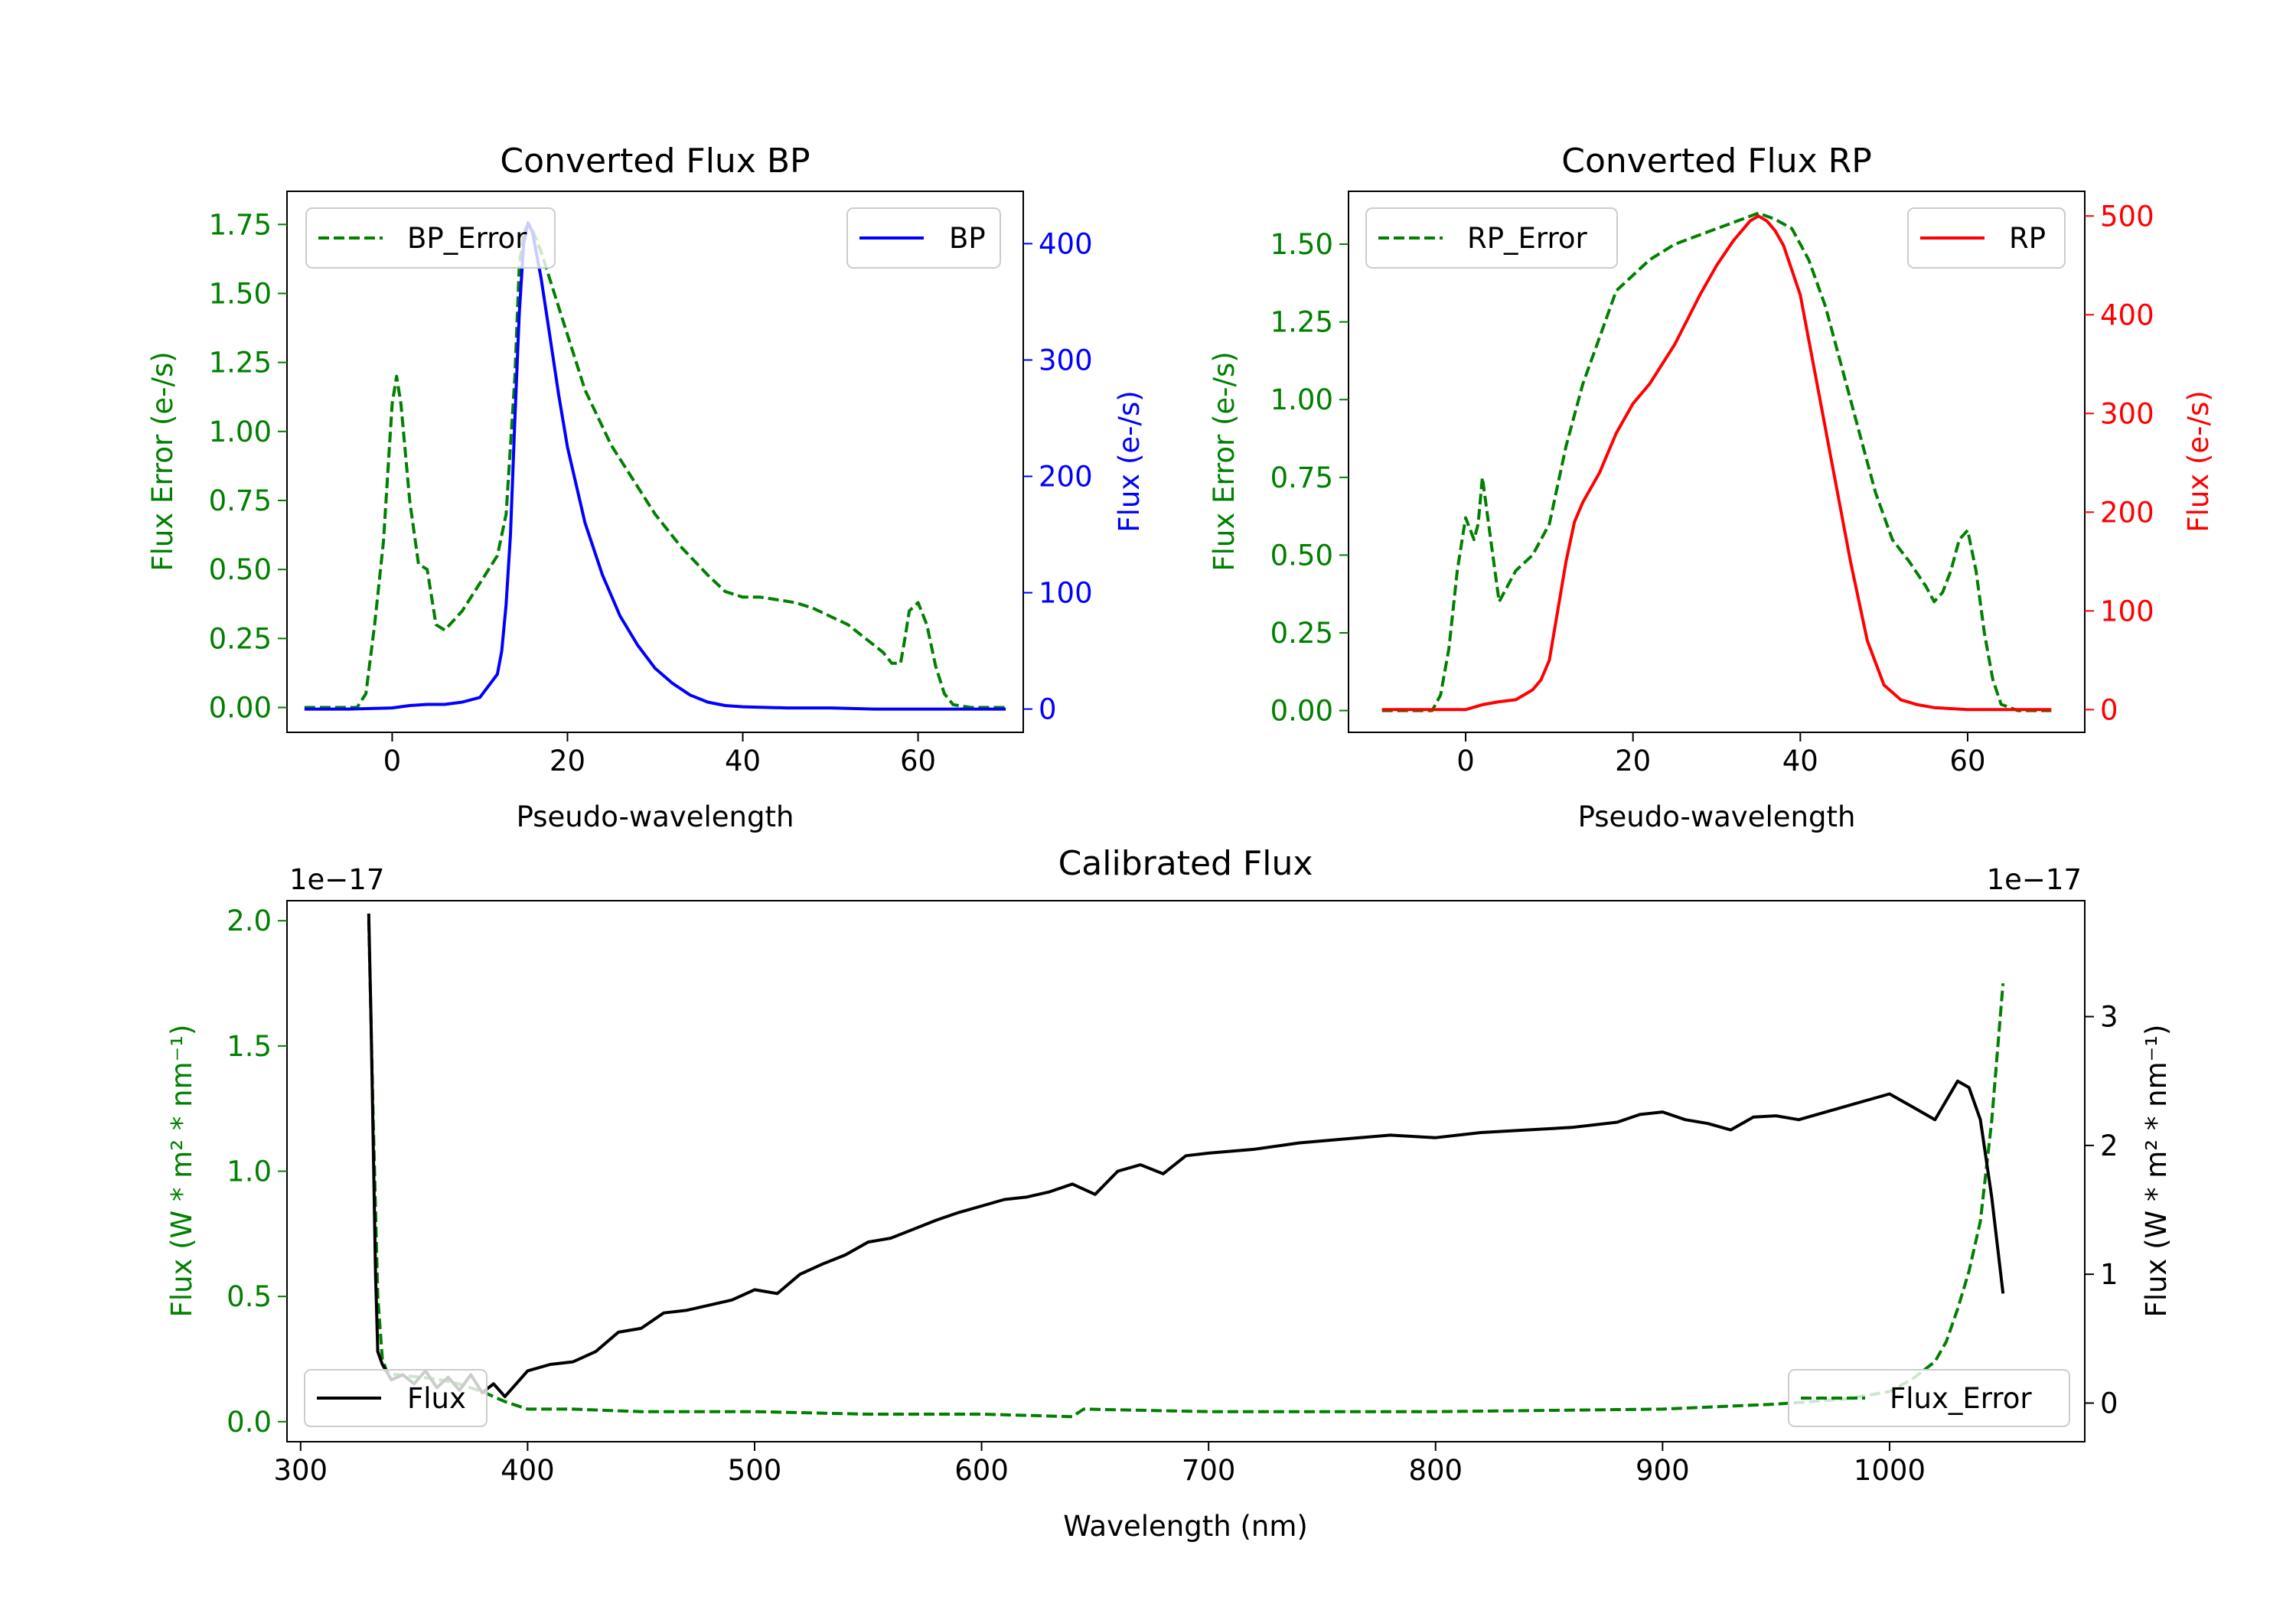 Image resolution: width=2296 pixels, height=1607 pixels. What do you see at coordinates (1716, 161) in the screenshot?
I see `chart-title-rp: Converted Flux RP` at bounding box center [1716, 161].